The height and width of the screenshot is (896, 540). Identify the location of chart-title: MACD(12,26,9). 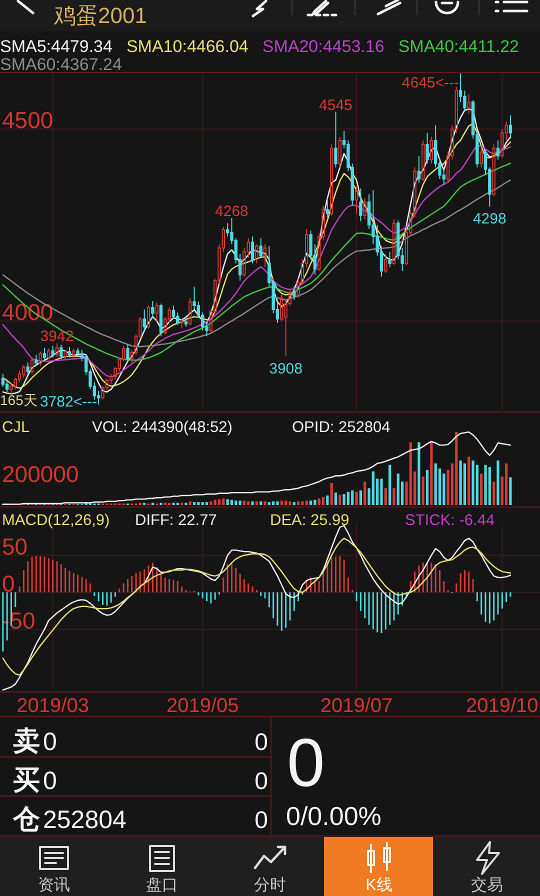
(56, 520).